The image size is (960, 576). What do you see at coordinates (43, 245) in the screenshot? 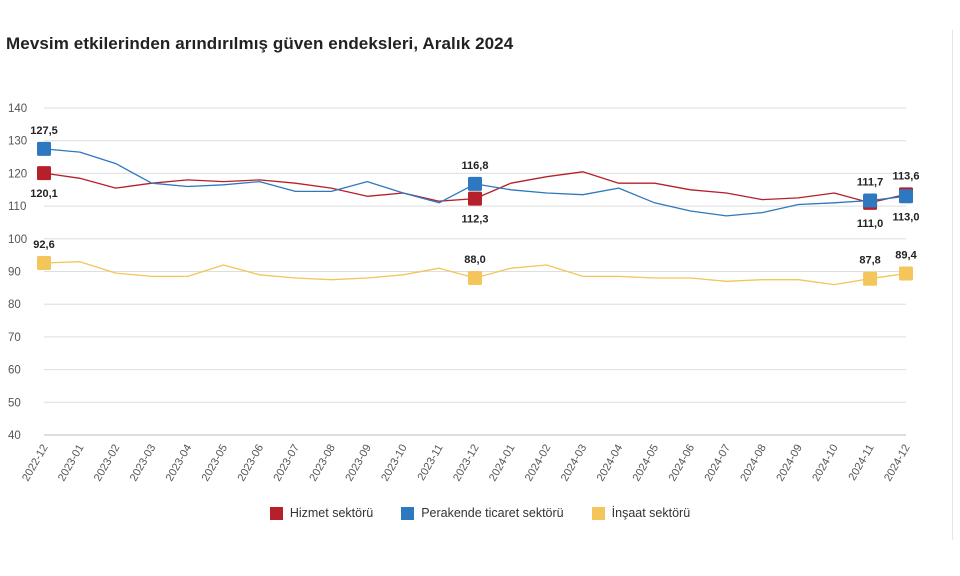
I see `data-label: 92,6` at bounding box center [43, 245].